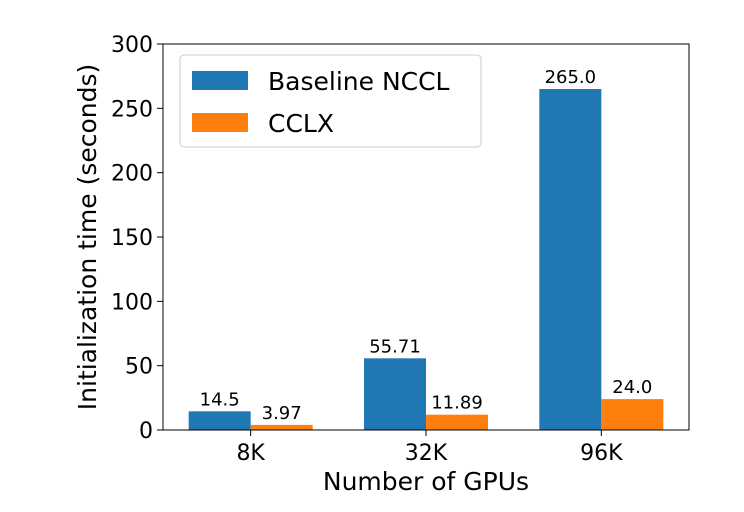 This screenshot has height=512, width=744. What do you see at coordinates (139, 367) in the screenshot?
I see `y-tick-label: 50` at bounding box center [139, 367].